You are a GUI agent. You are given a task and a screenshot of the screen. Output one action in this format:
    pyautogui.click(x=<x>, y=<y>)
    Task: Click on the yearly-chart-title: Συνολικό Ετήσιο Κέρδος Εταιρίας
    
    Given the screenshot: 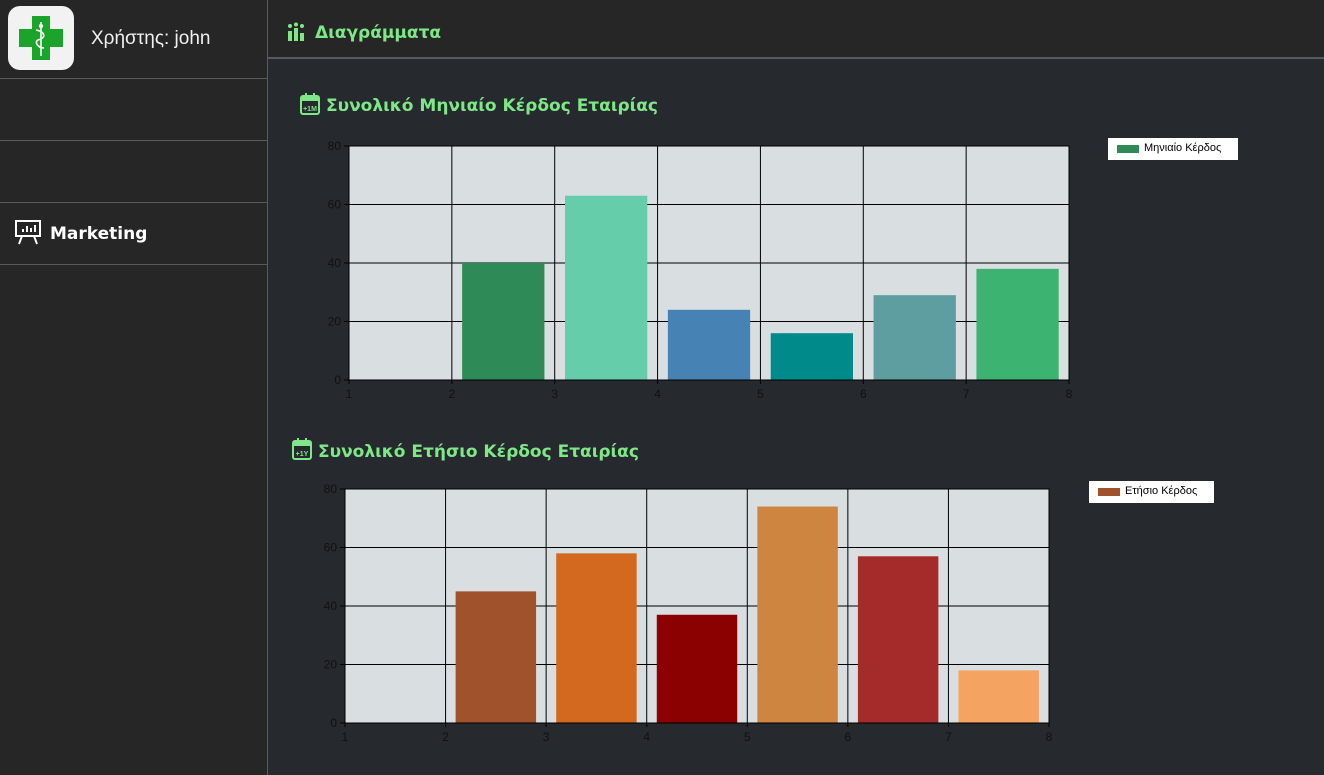 What is the action you would take?
    pyautogui.click(x=478, y=452)
    